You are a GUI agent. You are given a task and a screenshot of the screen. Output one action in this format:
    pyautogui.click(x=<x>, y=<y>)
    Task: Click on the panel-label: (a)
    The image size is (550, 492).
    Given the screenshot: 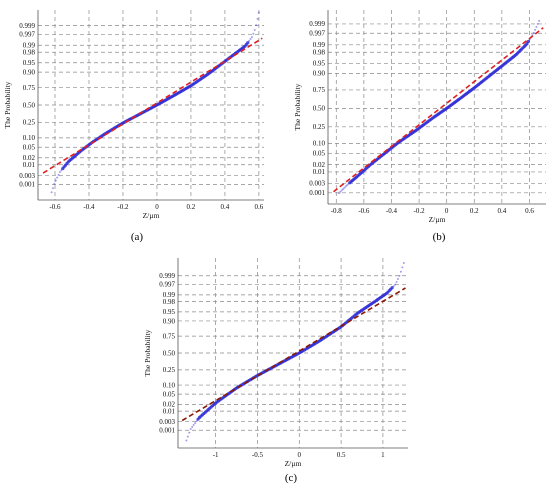 What is the action you would take?
    pyautogui.click(x=137, y=237)
    